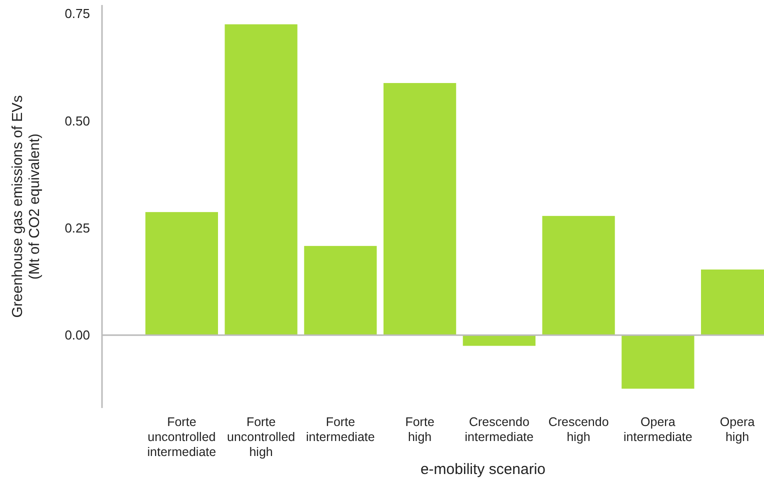 This screenshot has width=764, height=488. What do you see at coordinates (578, 429) in the screenshot?
I see `x-tick-label: Crescendo high` at bounding box center [578, 429].